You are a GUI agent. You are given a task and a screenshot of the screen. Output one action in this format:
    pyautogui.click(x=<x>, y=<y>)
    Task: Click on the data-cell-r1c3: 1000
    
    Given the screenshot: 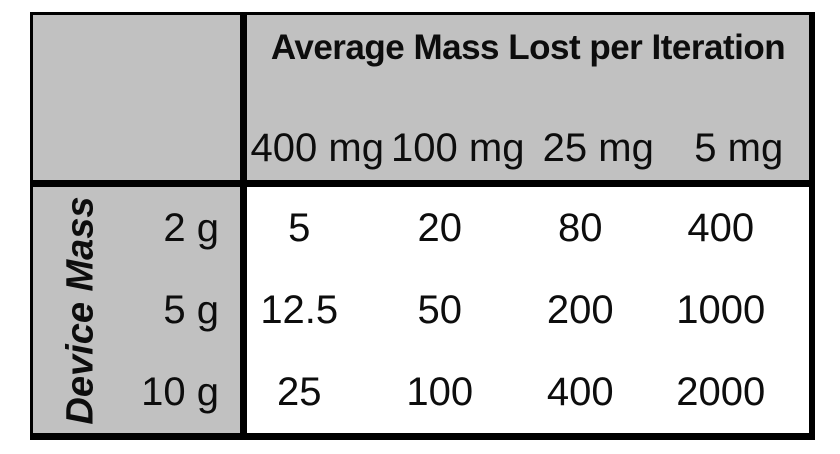 What is the action you would take?
    pyautogui.click(x=721, y=309)
    